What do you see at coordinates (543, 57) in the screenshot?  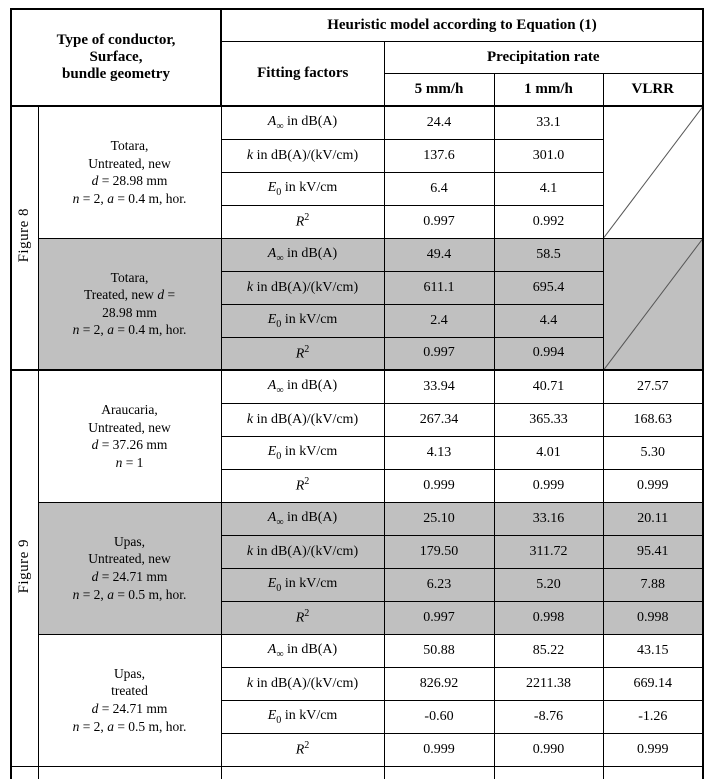 I see `header-precipitation-rate: Precipitation rate` at bounding box center [543, 57].